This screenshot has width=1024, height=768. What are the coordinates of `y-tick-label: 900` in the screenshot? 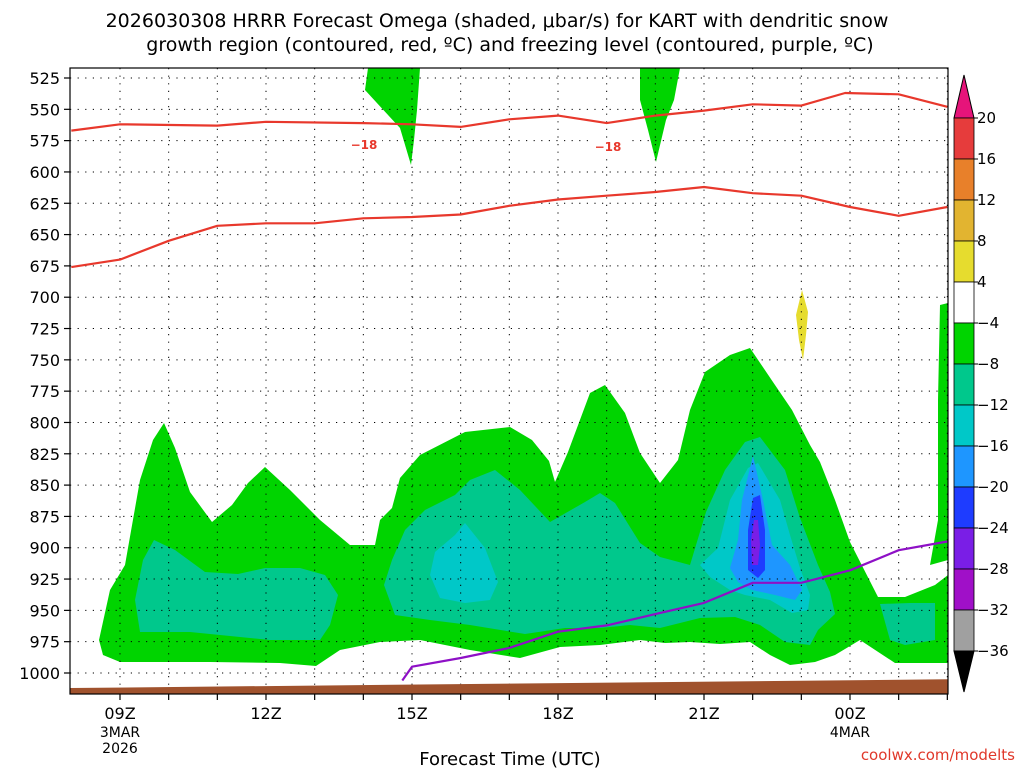 It's located at (44, 548).